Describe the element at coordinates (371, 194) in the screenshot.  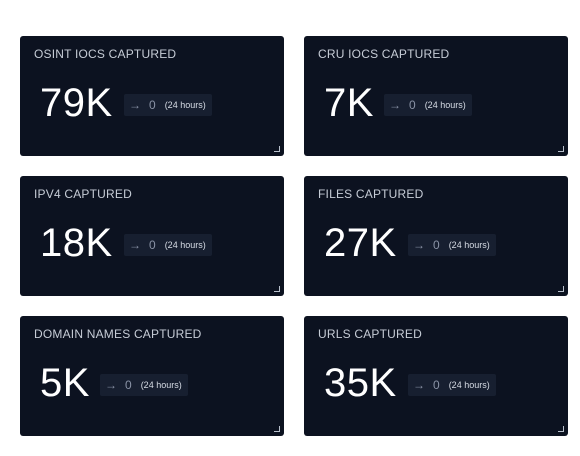
I see `card-title: FILES CAPTURED` at that location.